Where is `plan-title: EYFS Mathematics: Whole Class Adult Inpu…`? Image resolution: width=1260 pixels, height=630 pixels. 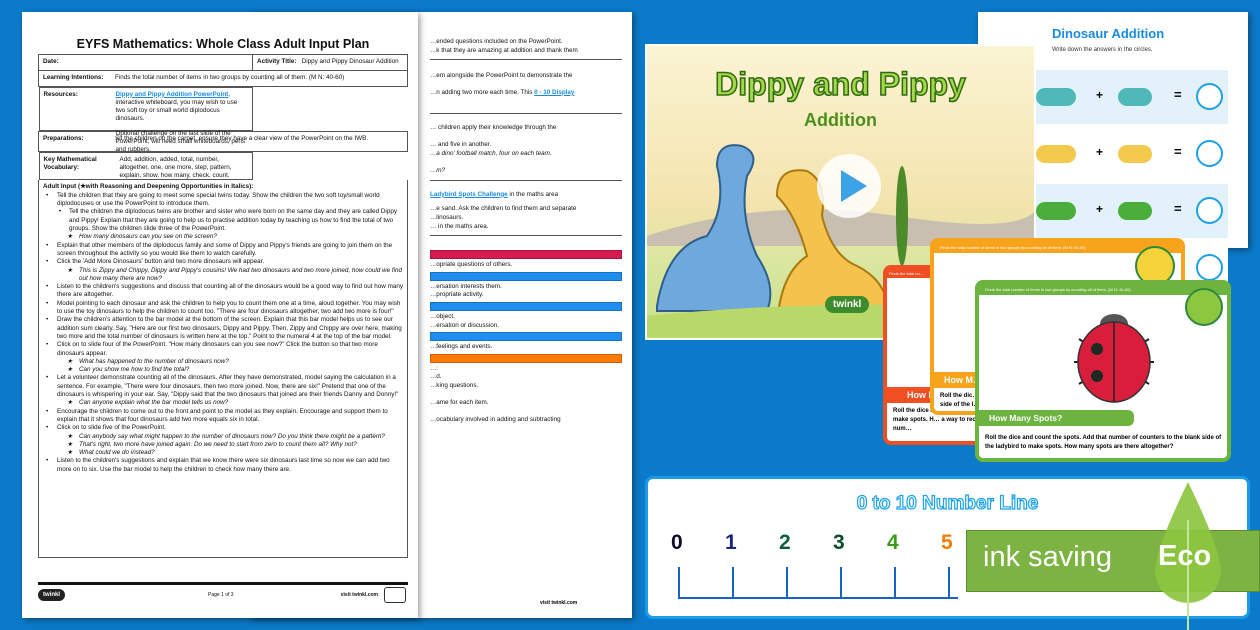
plan-title: EYFS Mathematics: Whole Class Adult Inpu… is located at coordinates (223, 44).